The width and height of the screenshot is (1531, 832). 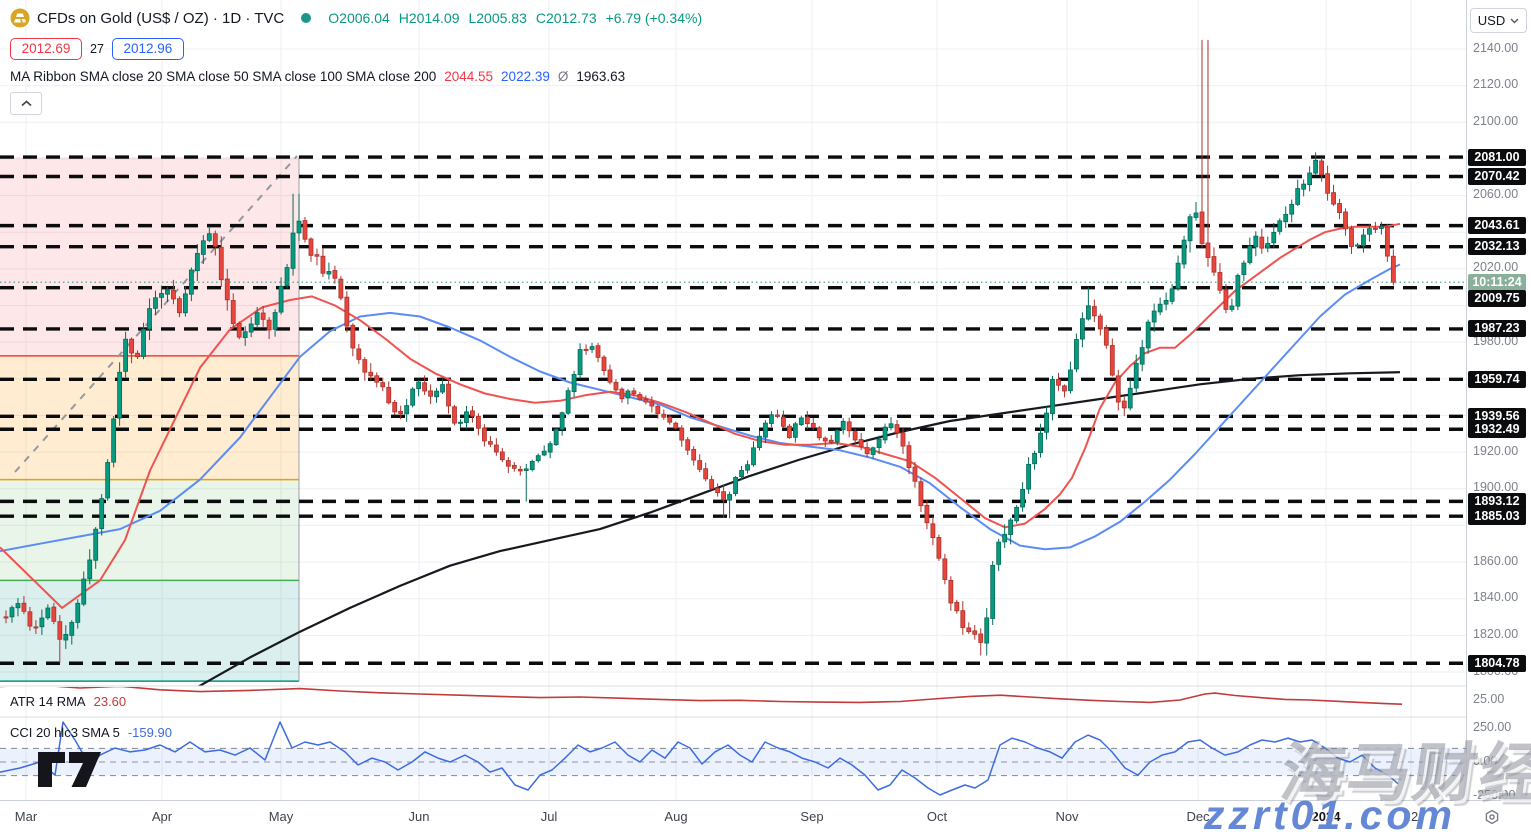 I want to click on price-level-badge: 1959.74, so click(x=1497, y=379).